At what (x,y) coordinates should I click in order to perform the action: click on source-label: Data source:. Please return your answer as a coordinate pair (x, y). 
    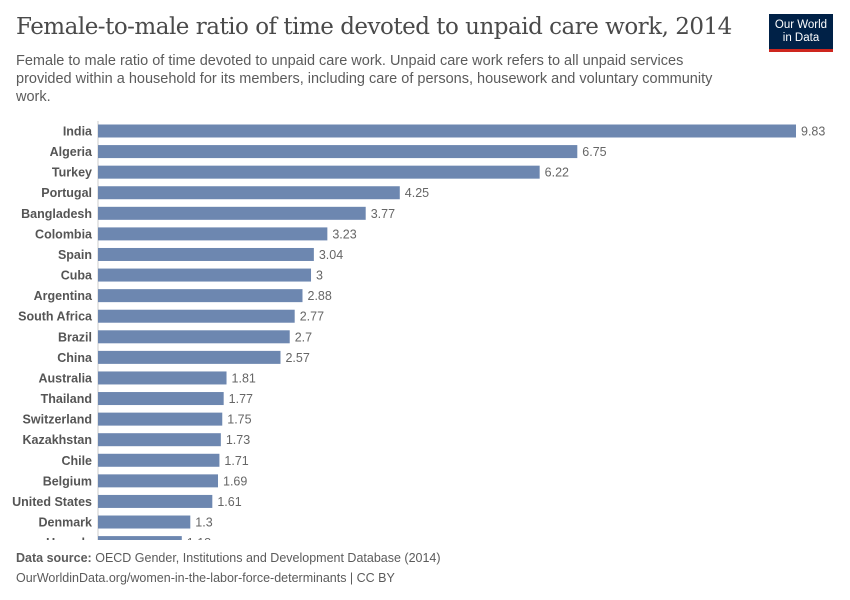
    Looking at the image, I should click on (54, 558).